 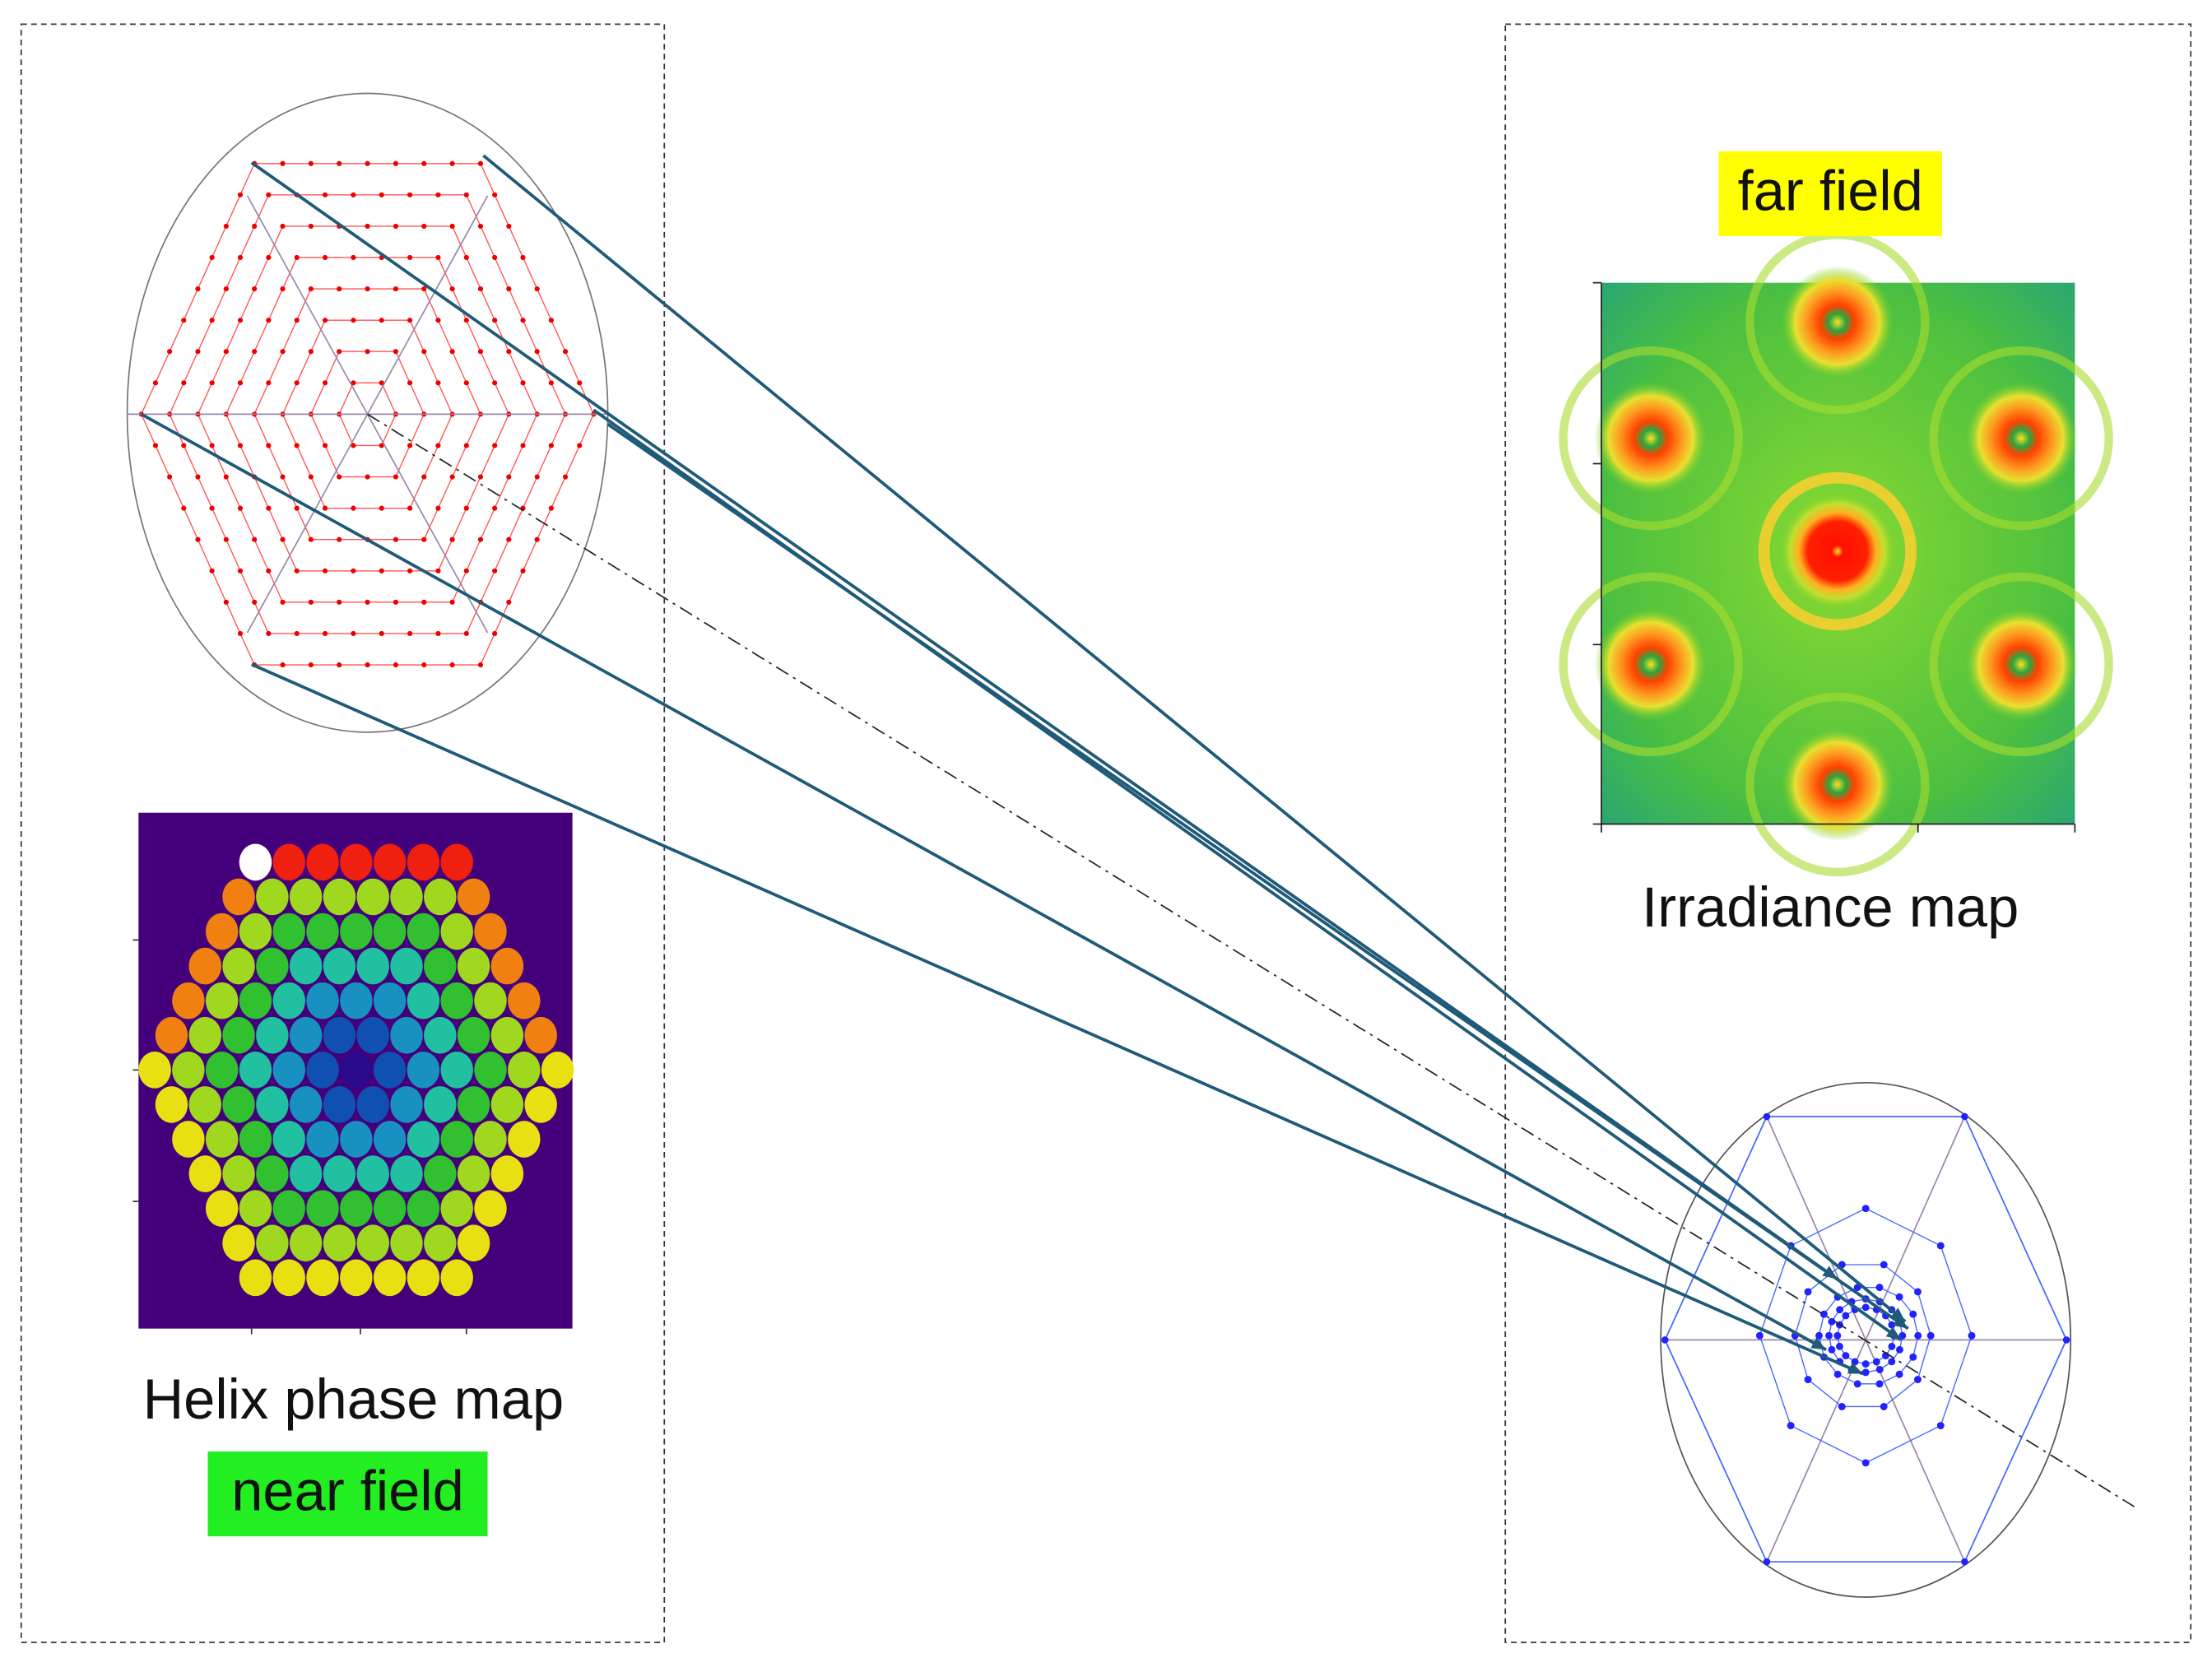 I want to click on far-field-grid, so click(x=1865, y=1339).